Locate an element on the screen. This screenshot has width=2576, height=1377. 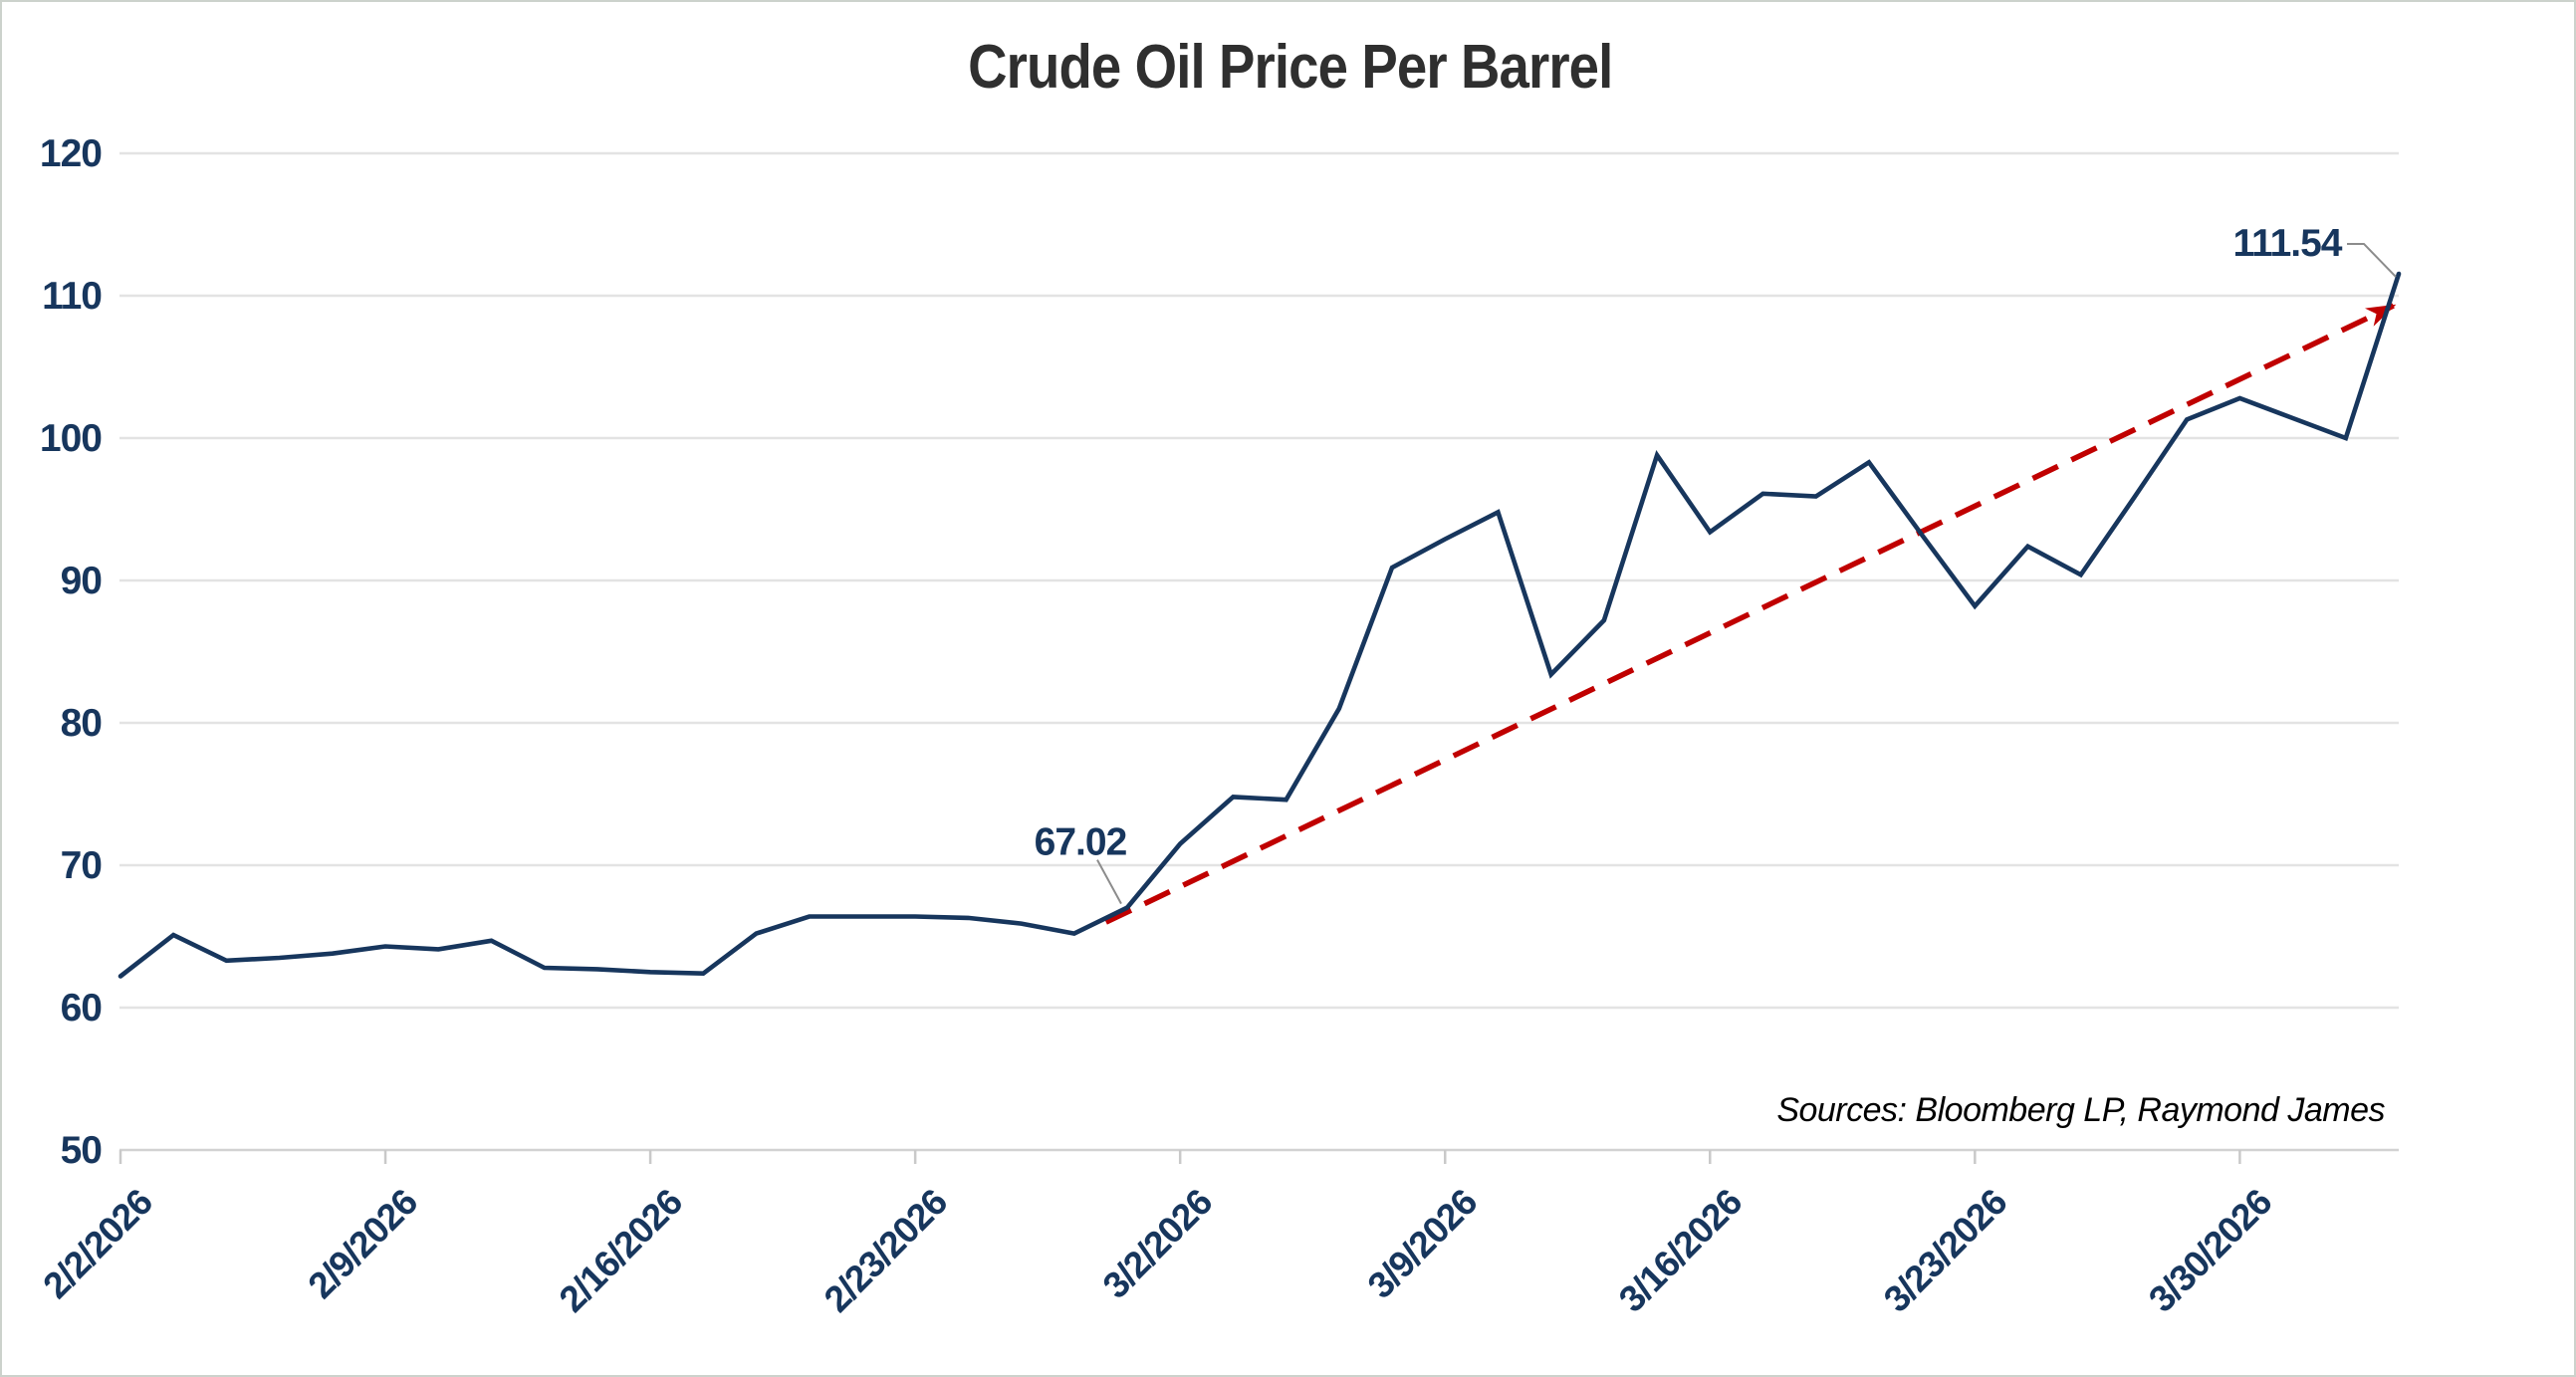
chart-title: Crude Oil Price Per Barrel is located at coordinates (1288, 67).